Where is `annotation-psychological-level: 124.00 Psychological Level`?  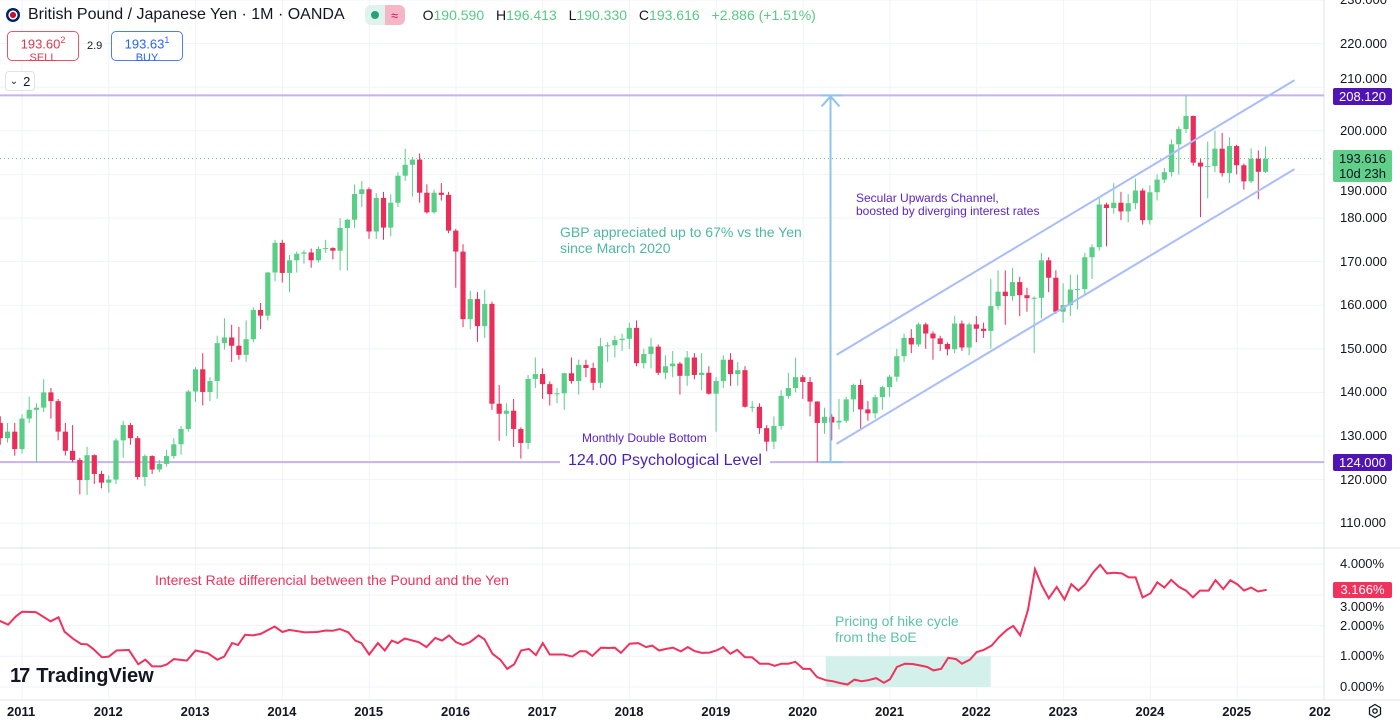 annotation-psychological-level: 124.00 Psychological Level is located at coordinates (665, 461).